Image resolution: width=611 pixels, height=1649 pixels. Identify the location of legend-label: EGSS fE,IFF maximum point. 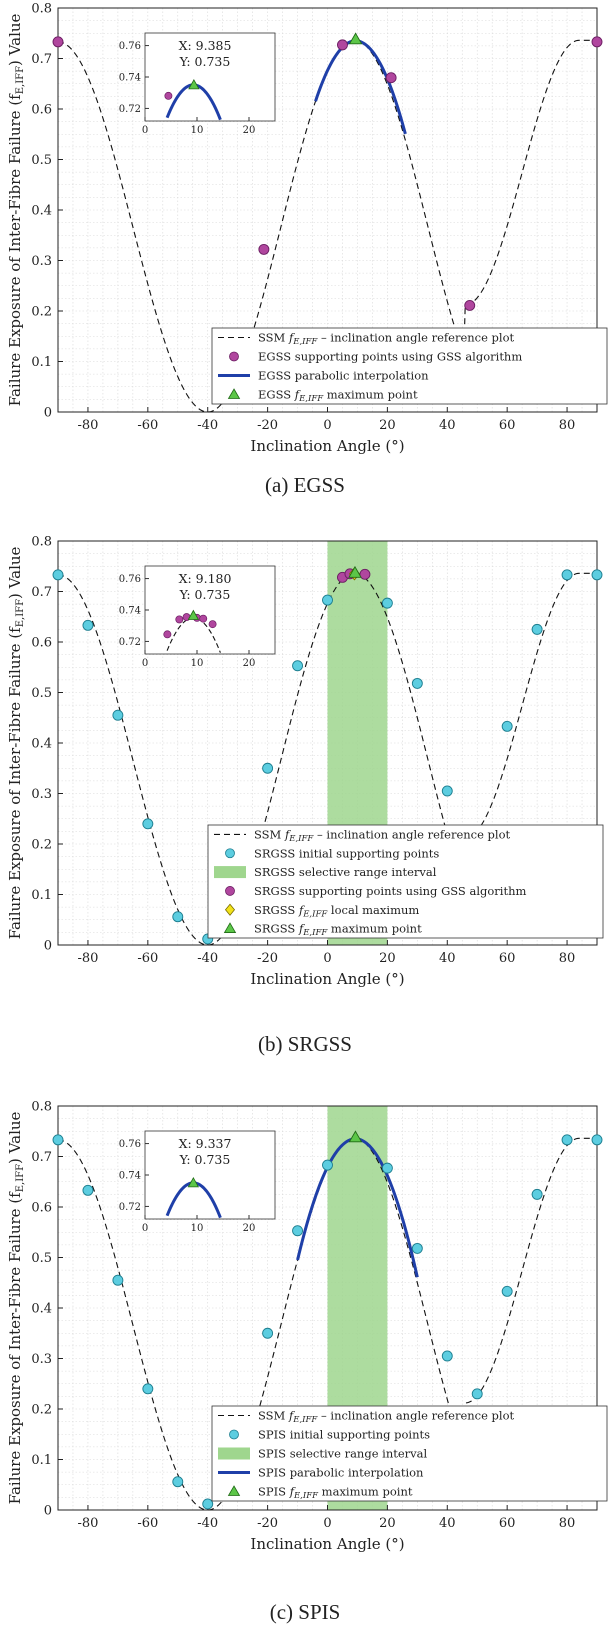
(338, 396).